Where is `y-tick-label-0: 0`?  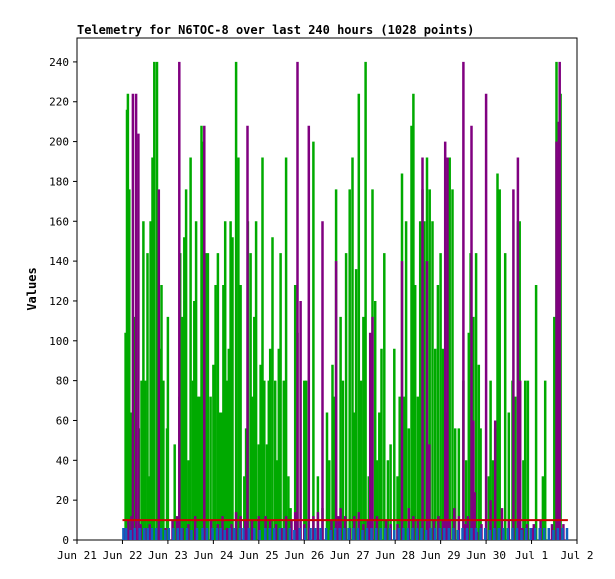
y-tick-label-0: 0 is located at coordinates (65, 540).